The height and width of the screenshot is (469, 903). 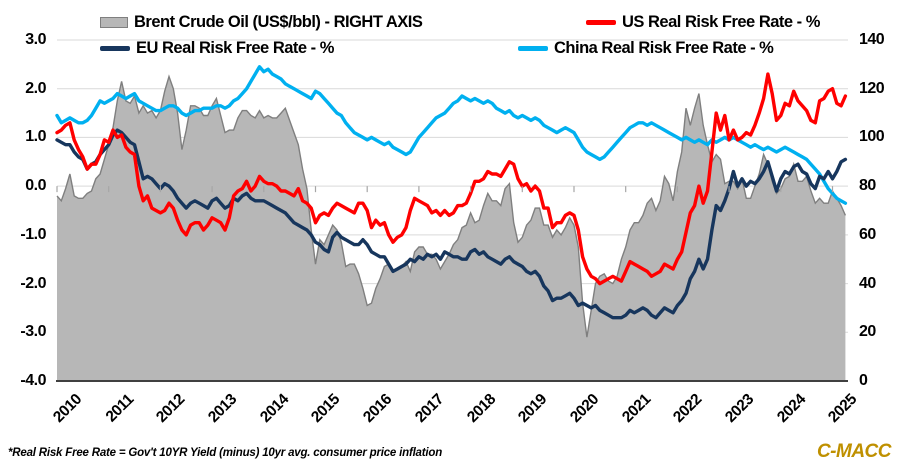 I want to click on y-axis-right-label: 140, so click(x=872, y=39).